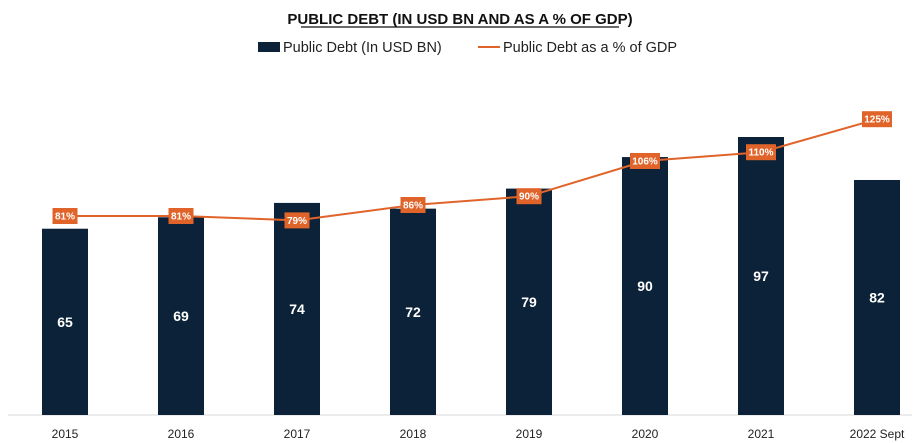 This screenshot has width=920, height=443. I want to click on bar-value-label: 69, so click(181, 316).